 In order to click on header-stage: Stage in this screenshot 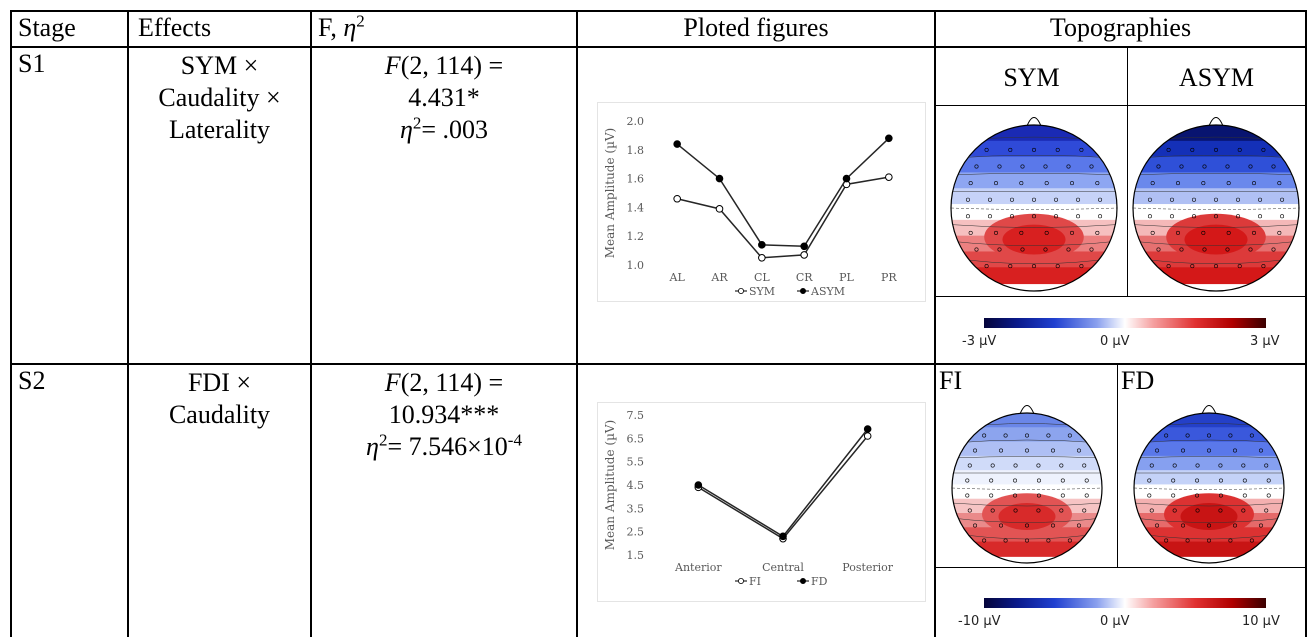, I will do `click(47, 27)`.